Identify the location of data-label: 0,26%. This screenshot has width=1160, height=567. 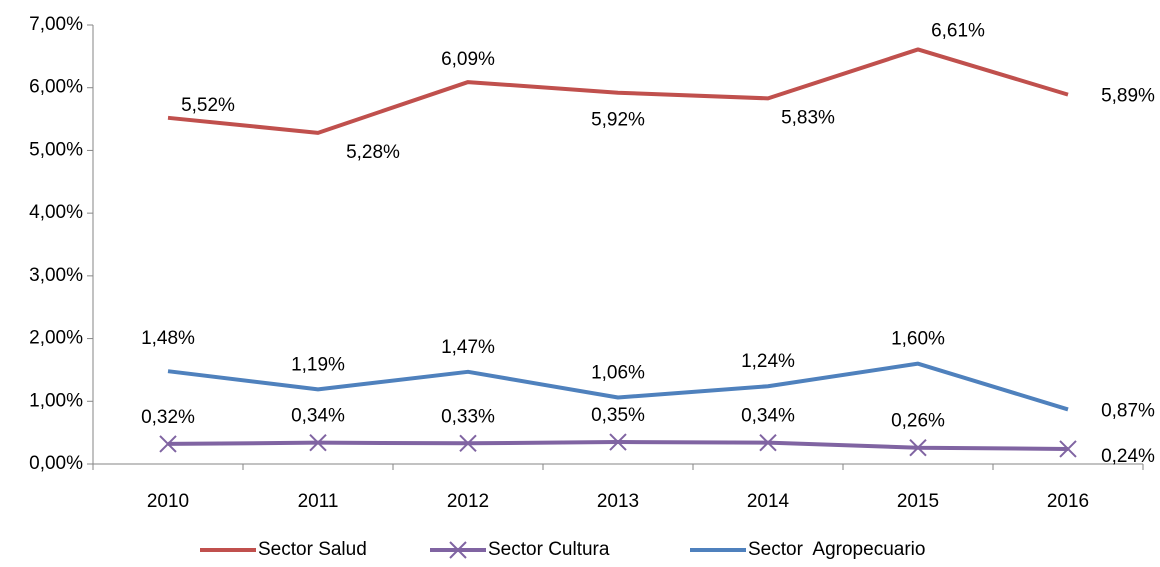
(918, 421).